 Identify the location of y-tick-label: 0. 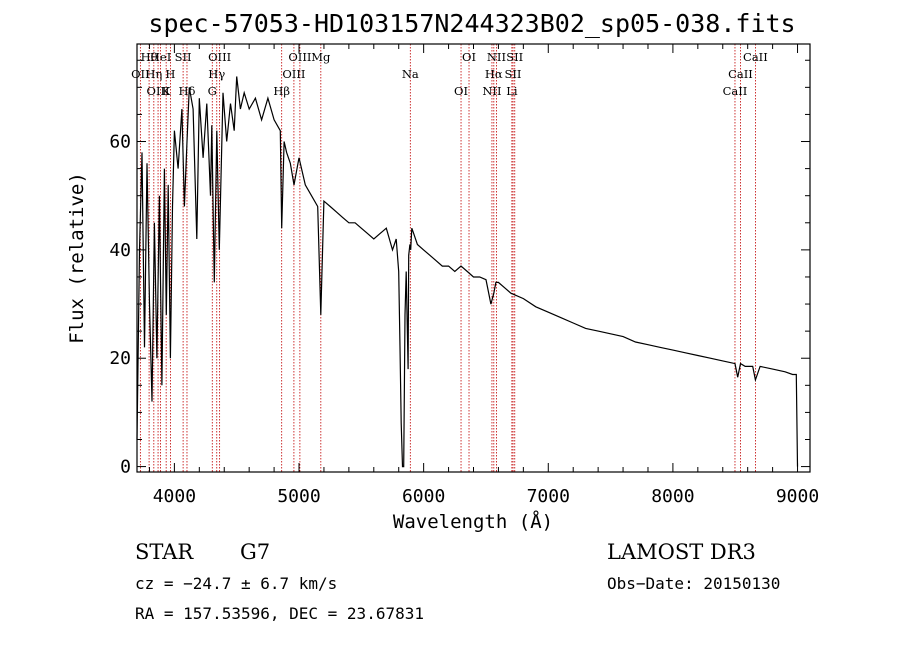
(125, 467).